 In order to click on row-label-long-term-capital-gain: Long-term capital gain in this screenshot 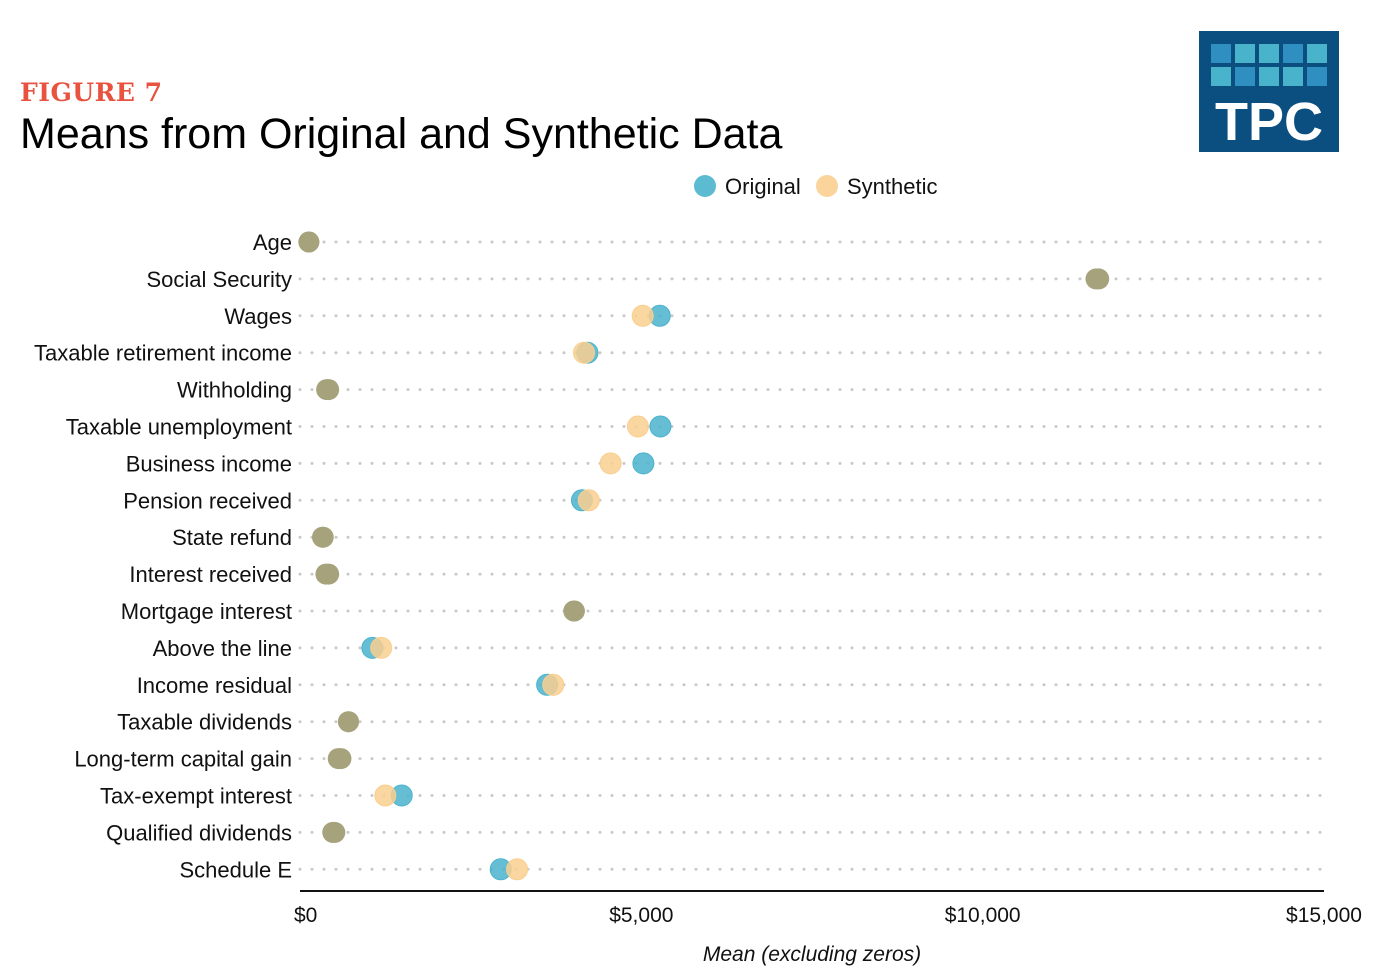, I will do `click(183, 759)`.